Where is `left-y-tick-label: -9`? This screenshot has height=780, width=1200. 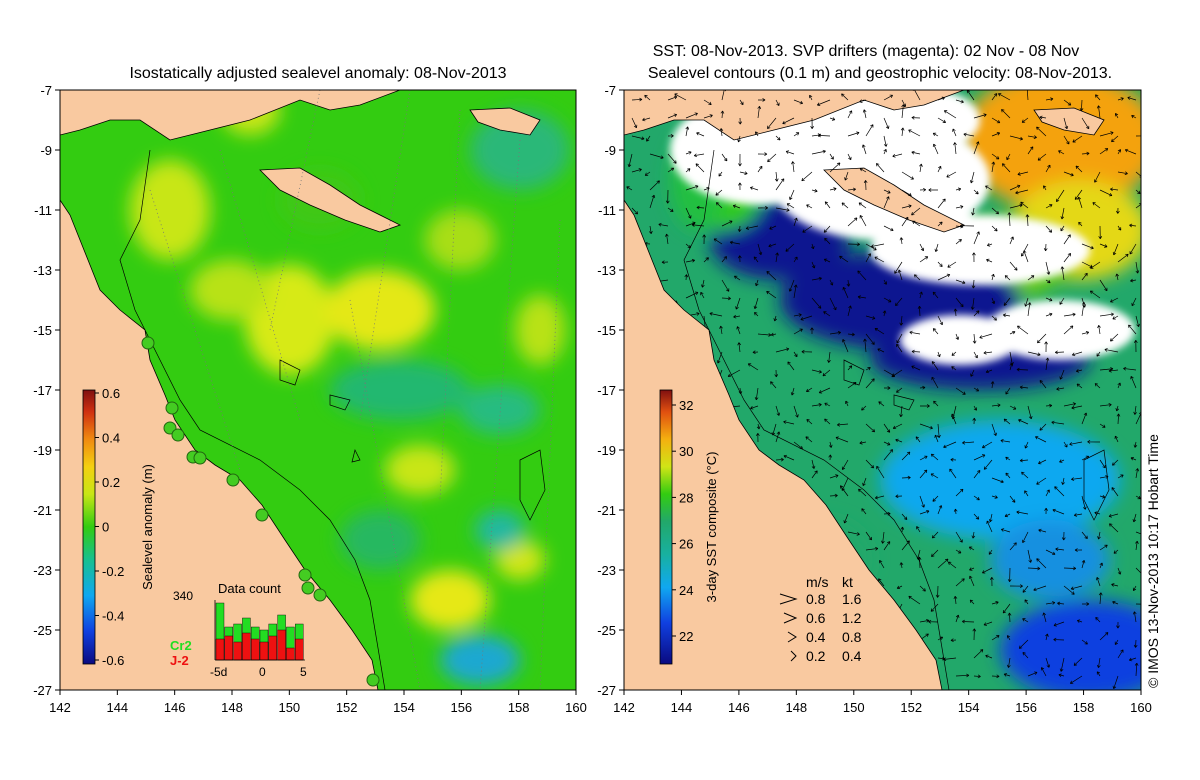
left-y-tick-label: -9 is located at coordinates (46, 150).